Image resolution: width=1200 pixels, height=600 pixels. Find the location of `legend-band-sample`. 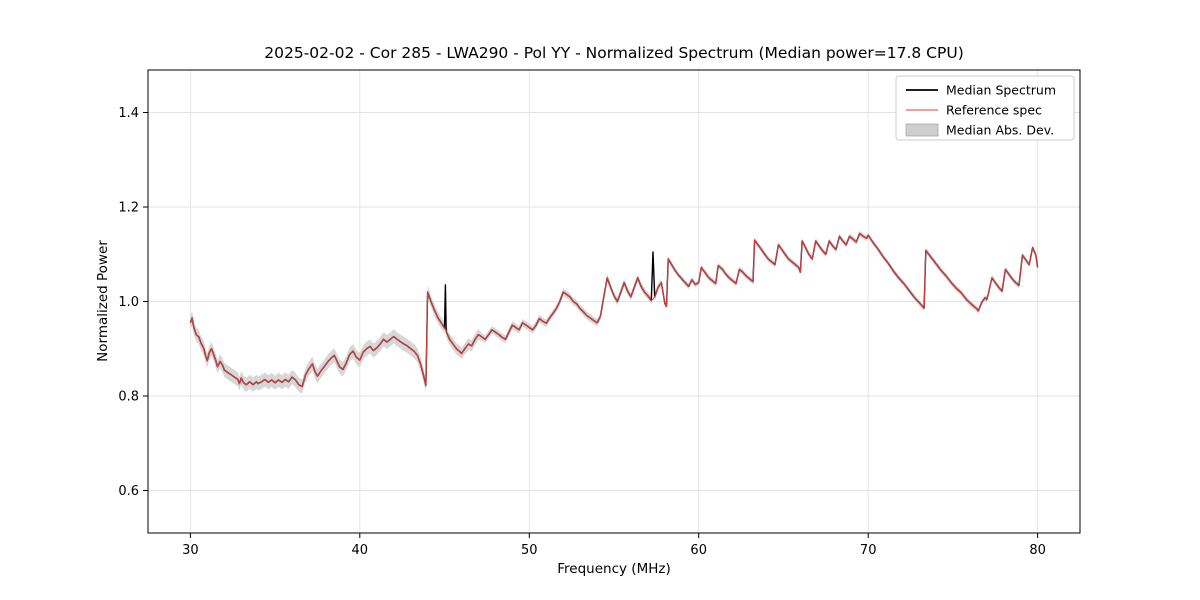

legend-band-sample is located at coordinates (922, 130).